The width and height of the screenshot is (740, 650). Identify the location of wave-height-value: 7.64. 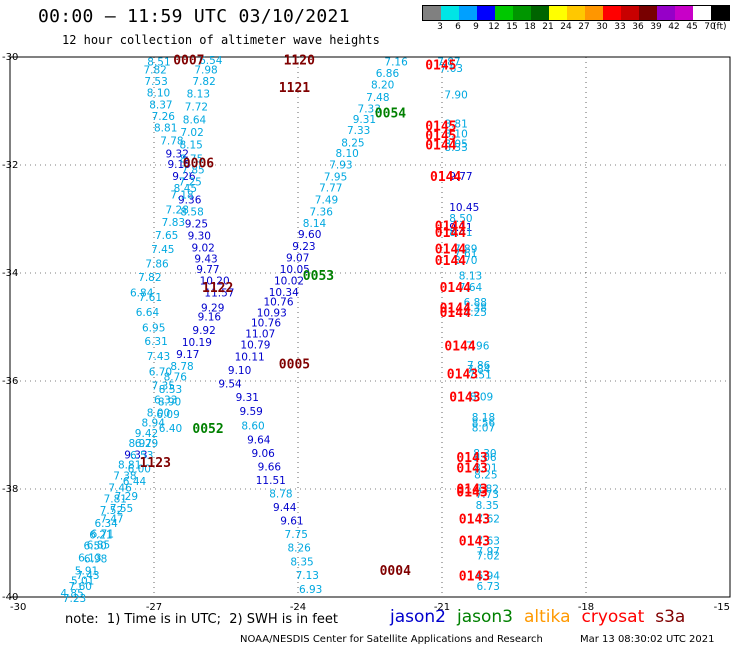
(471, 288).